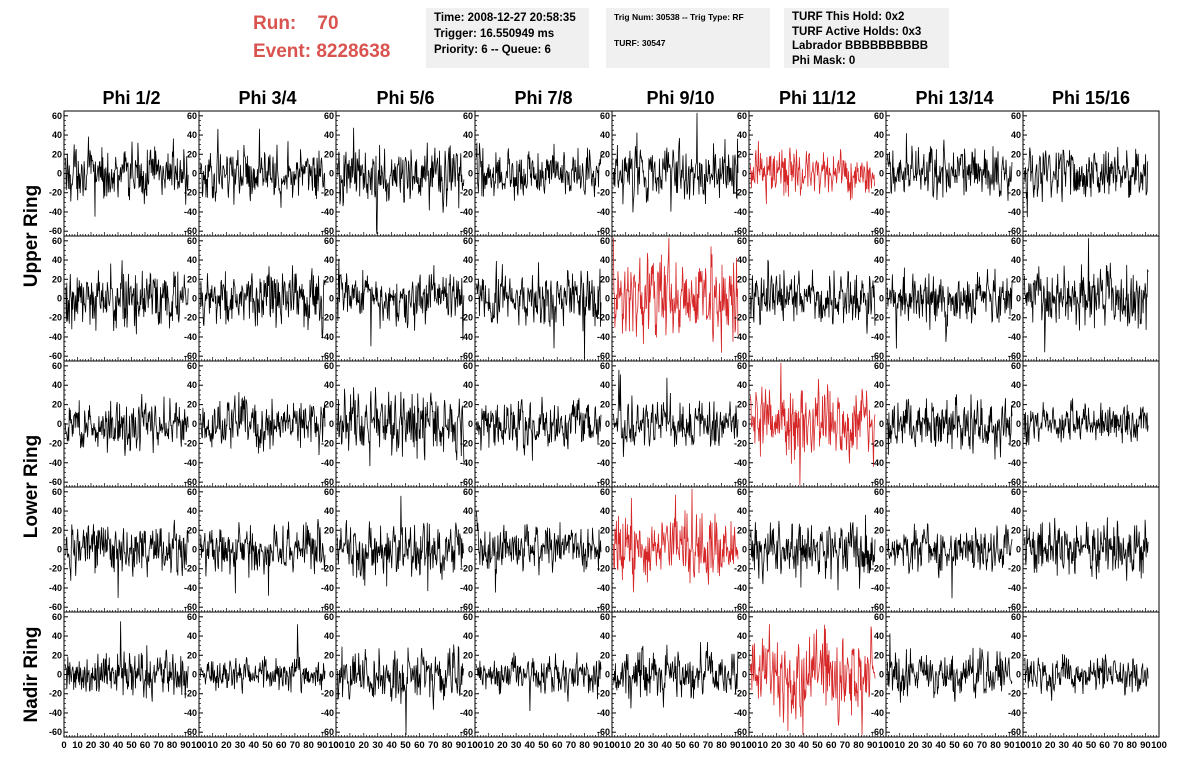 This screenshot has height=772, width=1196. Describe the element at coordinates (492, 50) in the screenshot. I see `priority-text: Priority: 6 -- Queue: 6` at that location.